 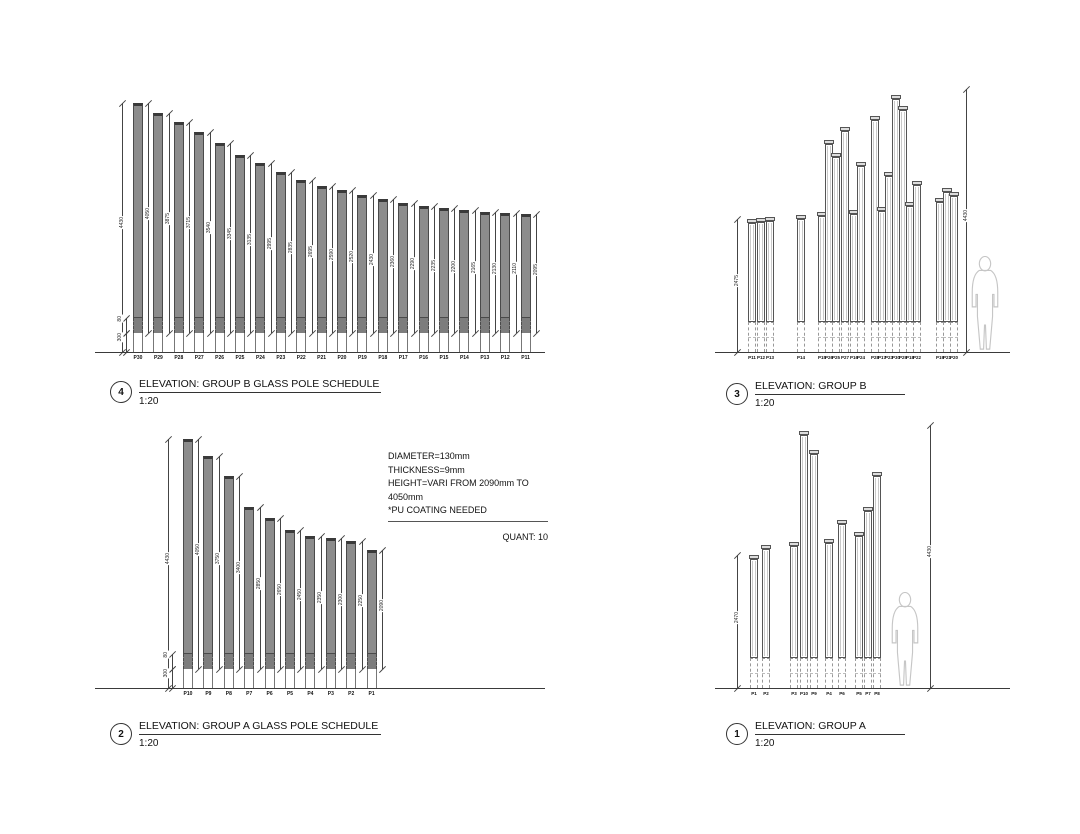 I want to click on ground-line, so click(x=862, y=689).